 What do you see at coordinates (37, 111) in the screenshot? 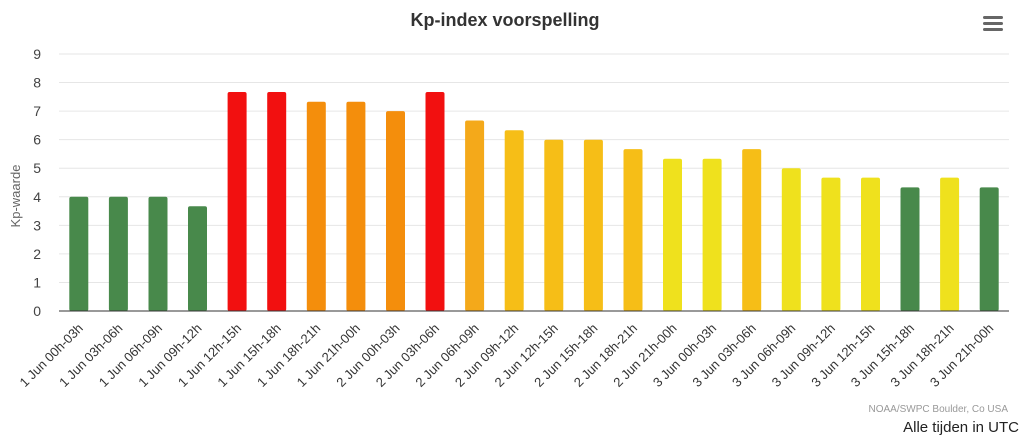
I see `y-tick-label: 7` at bounding box center [37, 111].